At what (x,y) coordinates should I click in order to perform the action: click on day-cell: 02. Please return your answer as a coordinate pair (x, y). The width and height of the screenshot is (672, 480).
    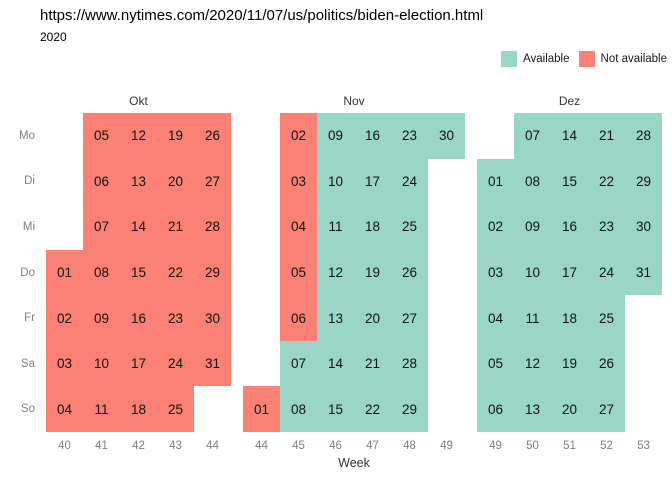
    Looking at the image, I should click on (298, 136).